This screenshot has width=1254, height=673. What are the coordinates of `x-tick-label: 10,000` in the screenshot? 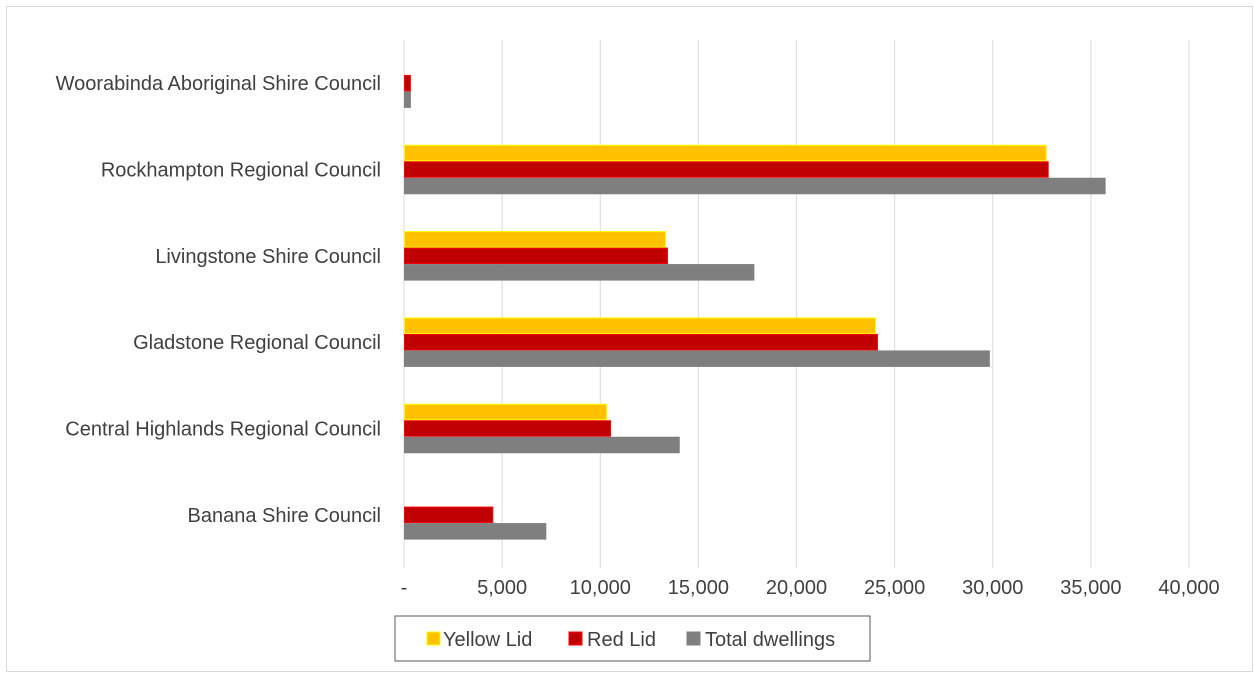 It's located at (600, 588).